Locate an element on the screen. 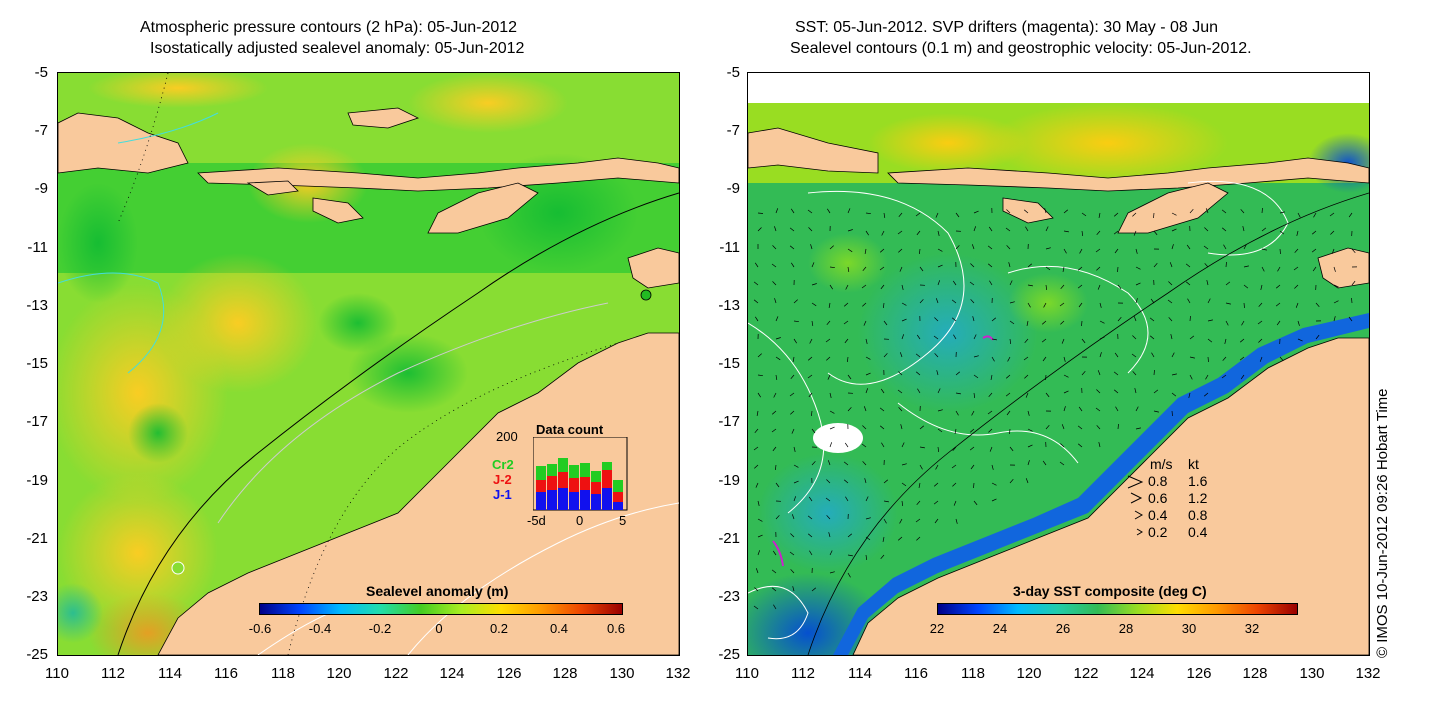  left-colorbar-label: Sealevel anomaly (m) is located at coordinates (437, 591).